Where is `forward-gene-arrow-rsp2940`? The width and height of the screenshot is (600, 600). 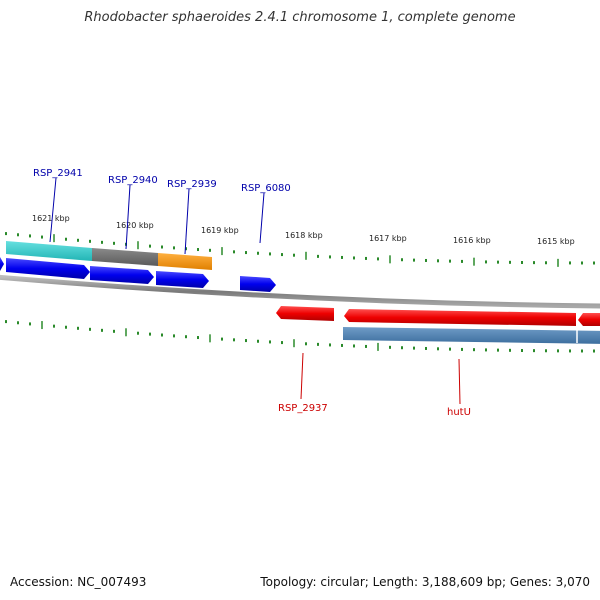 forward-gene-arrow-rsp2940 is located at coordinates (122, 275).